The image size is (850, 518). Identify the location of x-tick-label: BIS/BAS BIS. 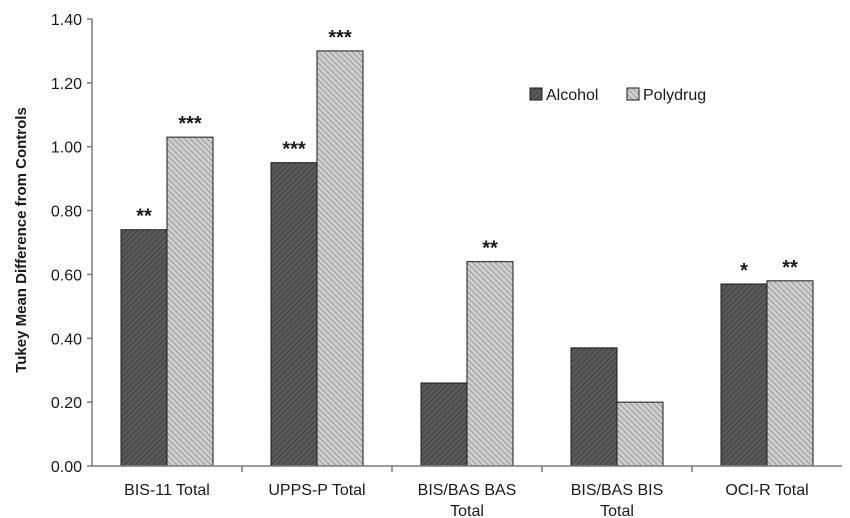
(617, 490).